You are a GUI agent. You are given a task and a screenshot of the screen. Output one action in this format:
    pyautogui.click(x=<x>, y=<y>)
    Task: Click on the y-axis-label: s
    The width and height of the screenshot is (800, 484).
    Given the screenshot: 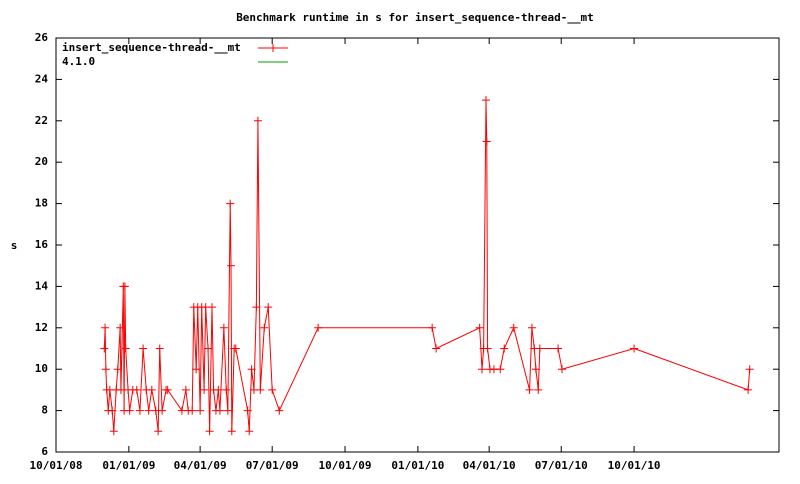 What is the action you would take?
    pyautogui.click(x=14, y=245)
    